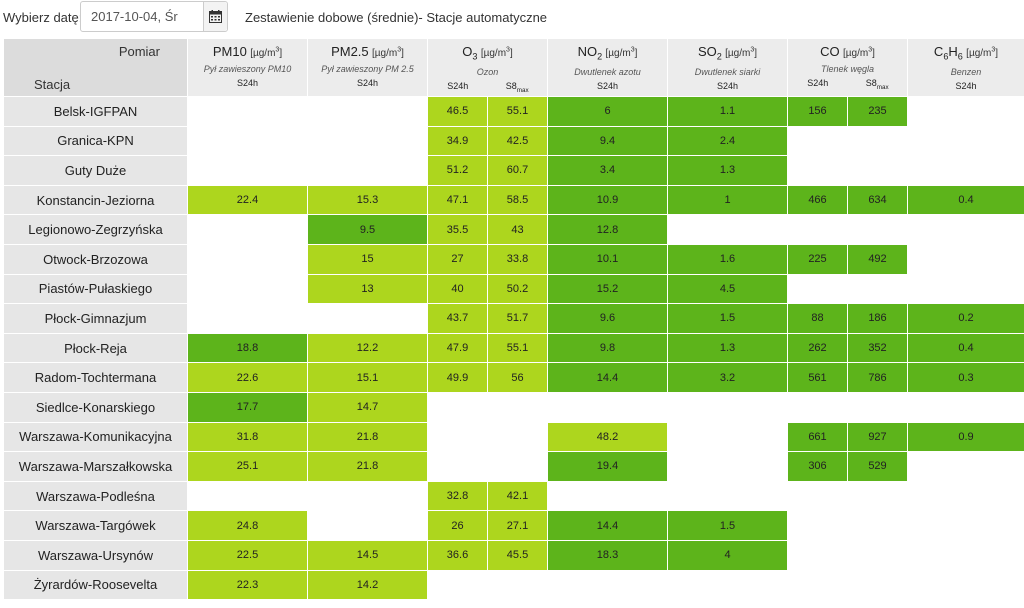  What do you see at coordinates (517, 289) in the screenshot?
I see `value-cell-o3_8: 50.2` at bounding box center [517, 289].